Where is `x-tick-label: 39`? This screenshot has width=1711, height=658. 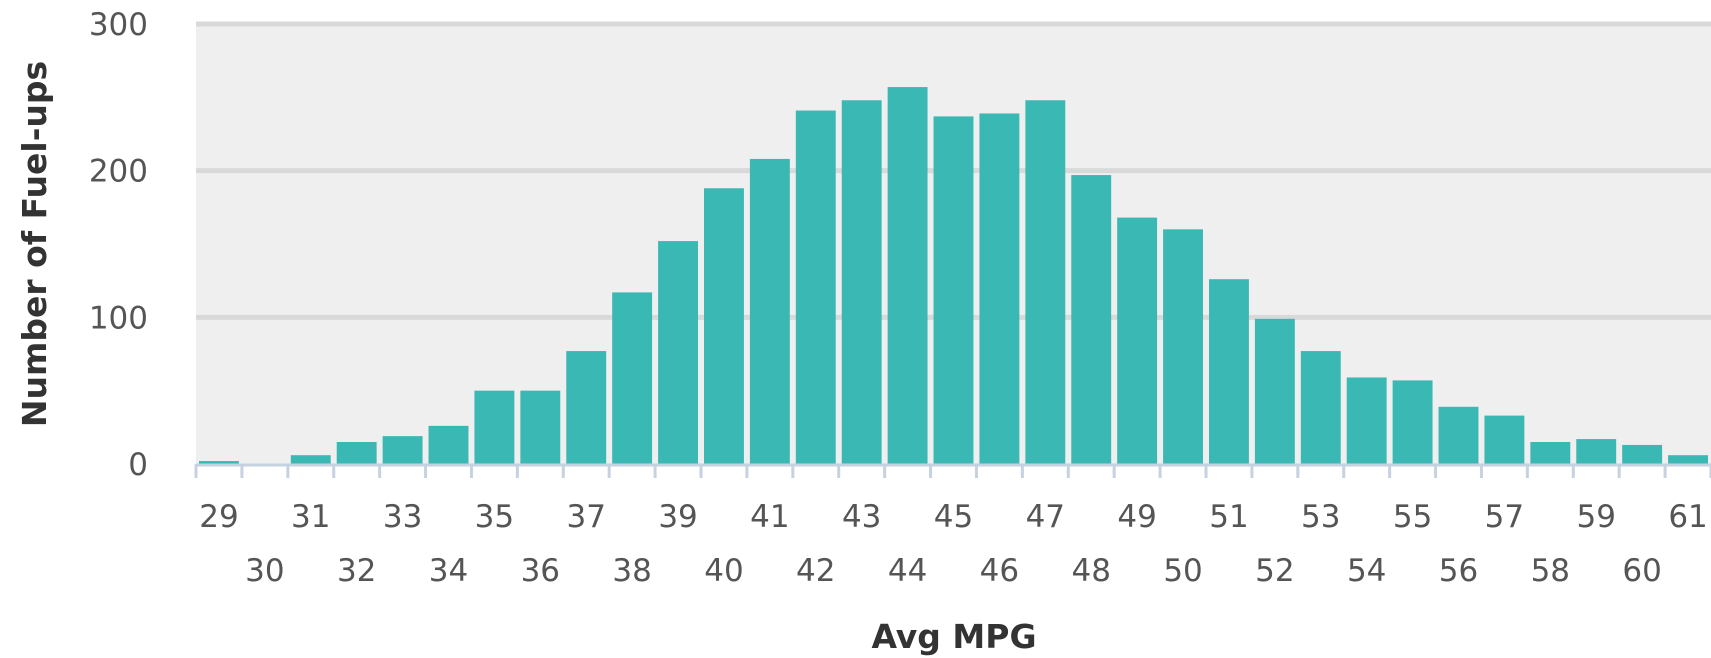 x-tick-label: 39 is located at coordinates (677, 517).